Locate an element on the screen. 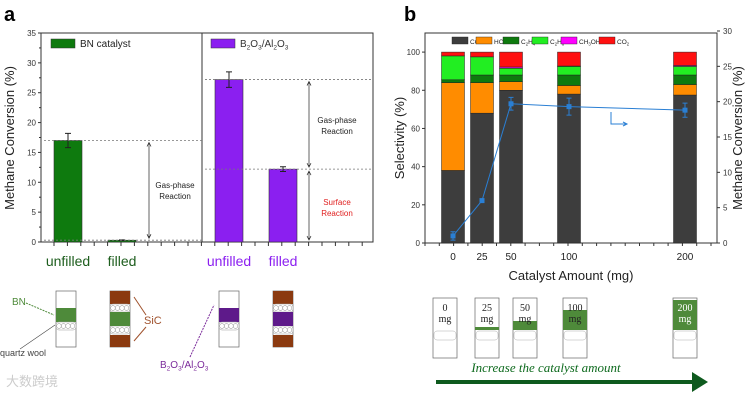 This screenshot has width=750, height=400. tube-amount: 200 is located at coordinates (685, 308).